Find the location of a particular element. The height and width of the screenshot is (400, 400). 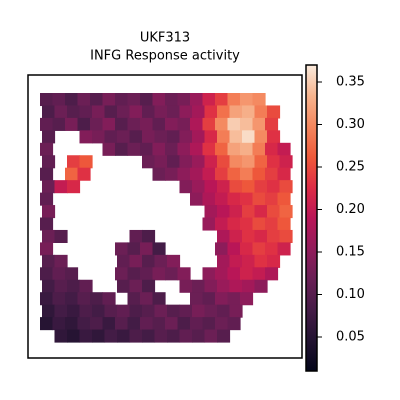

colorbar-tick-label: 0.35 is located at coordinates (350, 82).